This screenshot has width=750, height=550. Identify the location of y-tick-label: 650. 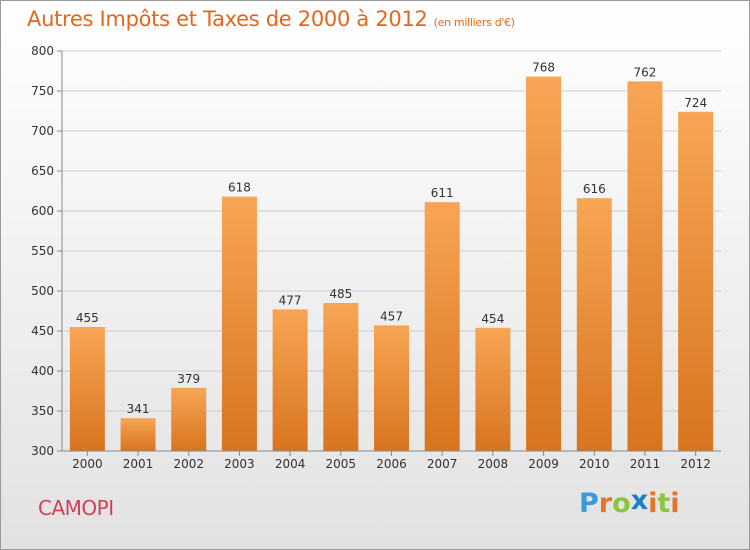
(42, 171).